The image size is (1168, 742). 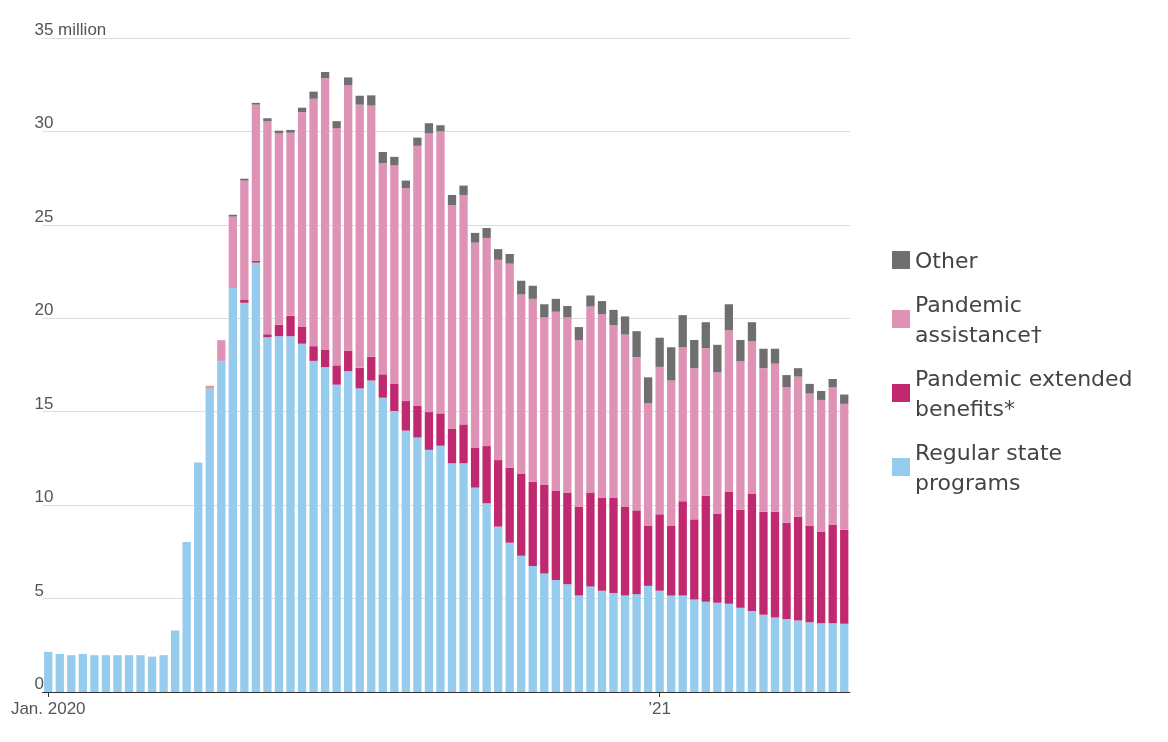 What do you see at coordinates (44, 403) in the screenshot?
I see `y-tick-label: 15` at bounding box center [44, 403].